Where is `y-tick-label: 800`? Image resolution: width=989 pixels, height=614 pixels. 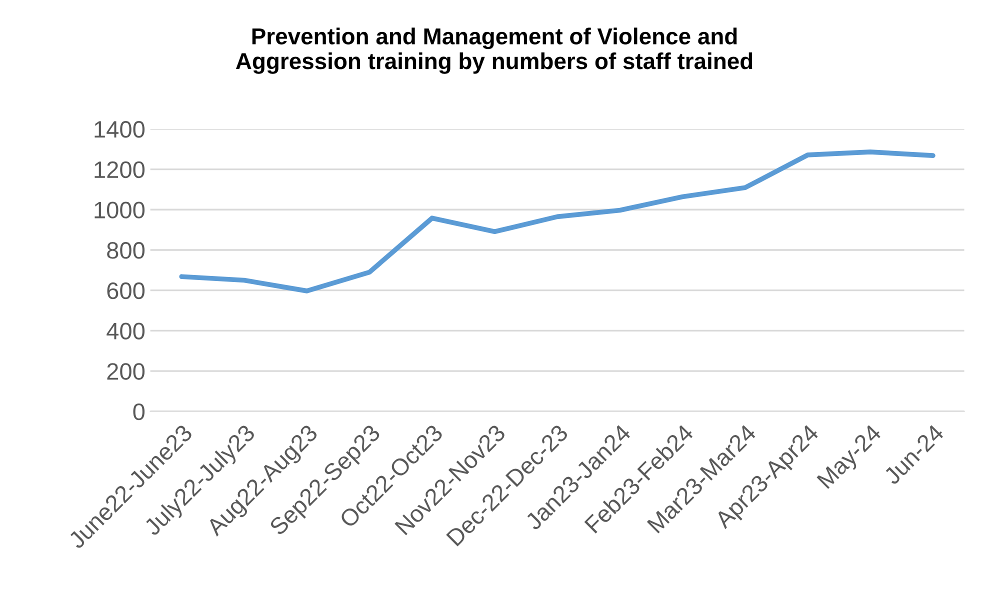 y-tick-label: 800 is located at coordinates (126, 250).